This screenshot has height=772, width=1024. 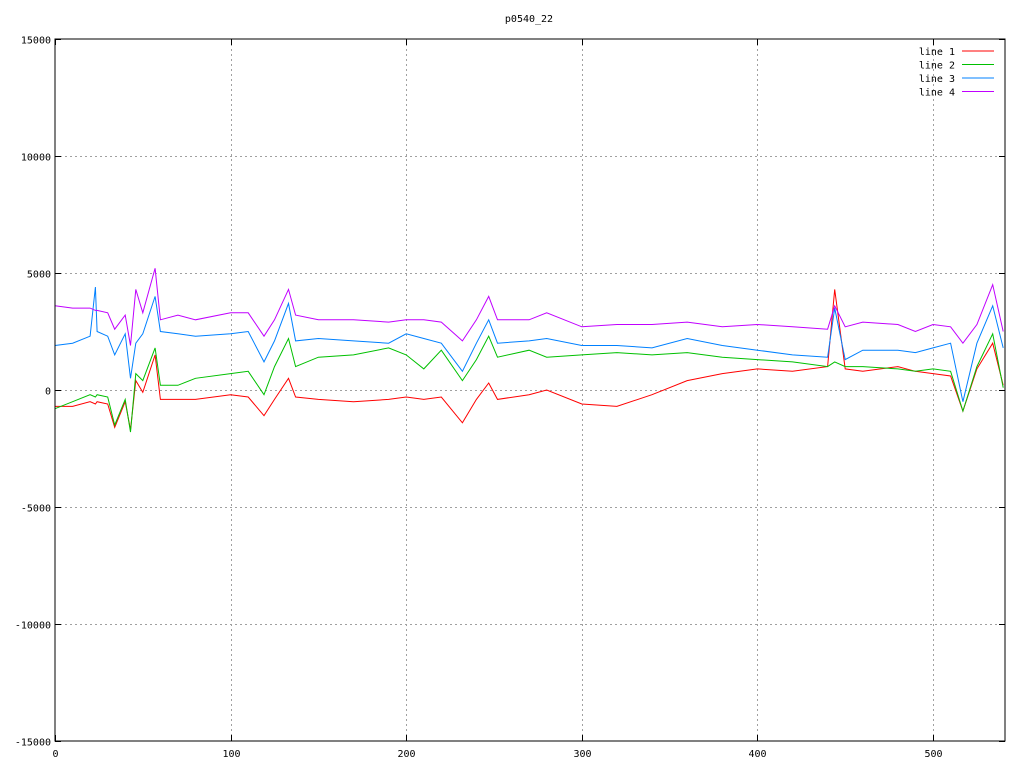 What do you see at coordinates (956, 73) in the screenshot?
I see `legend: line 1 line 2 line 3 line 4` at bounding box center [956, 73].